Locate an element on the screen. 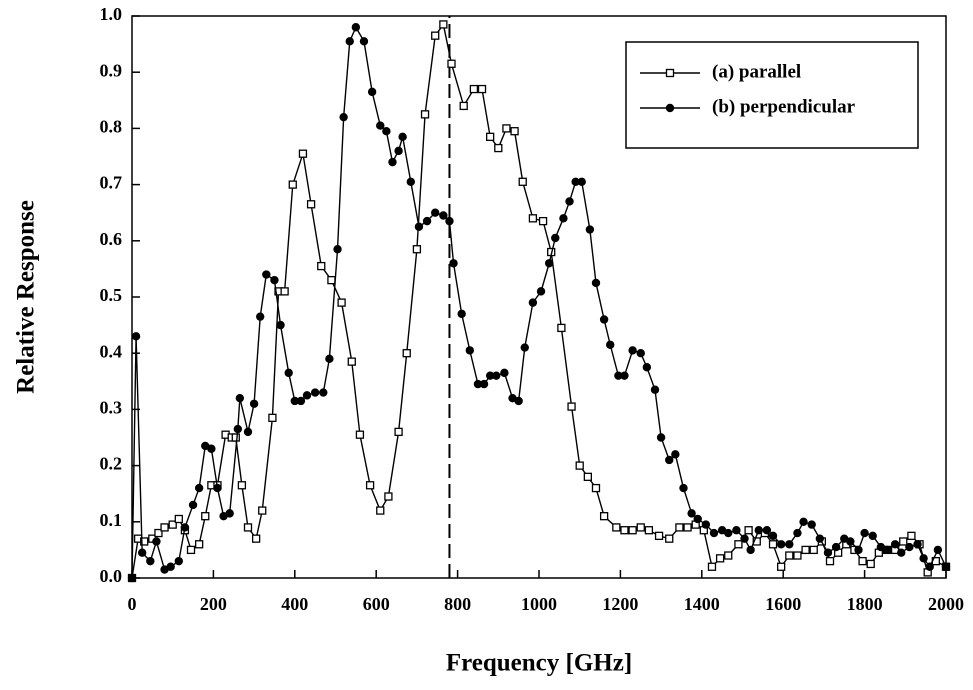  x-tick-label: 800 is located at coordinates (457, 604).